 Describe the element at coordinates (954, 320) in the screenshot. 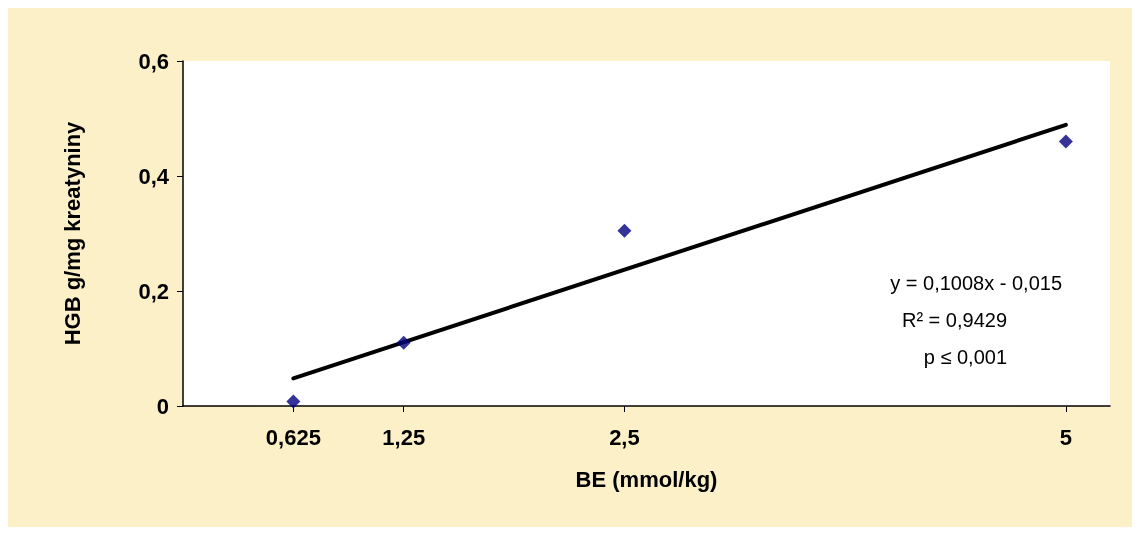

I see `annotation: R² = 0,9429` at that location.